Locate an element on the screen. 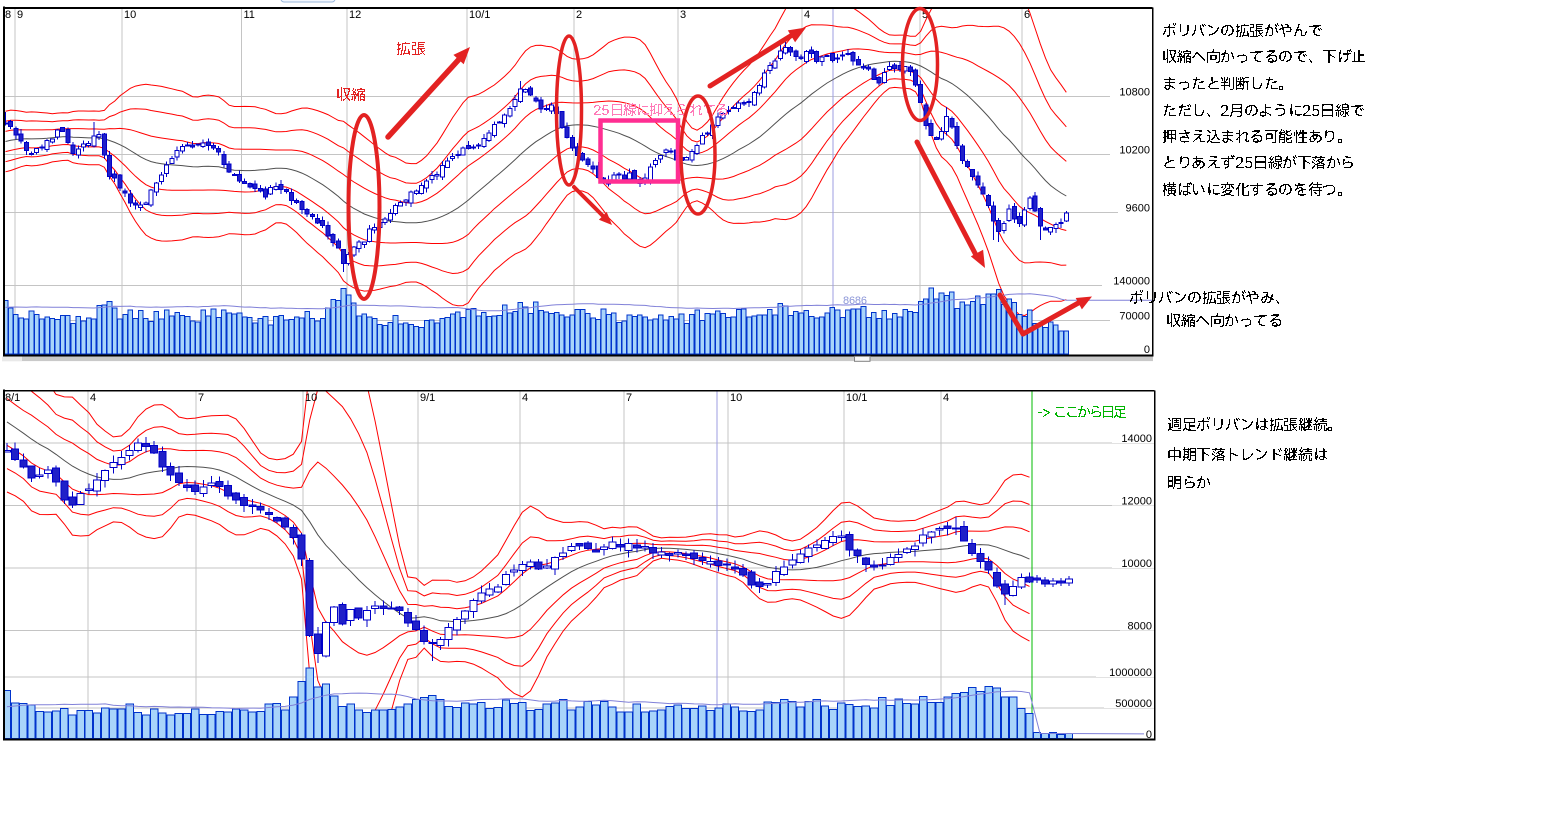 The height and width of the screenshot is (828, 1566). svg-text: 14000 is located at coordinates (1136, 439).